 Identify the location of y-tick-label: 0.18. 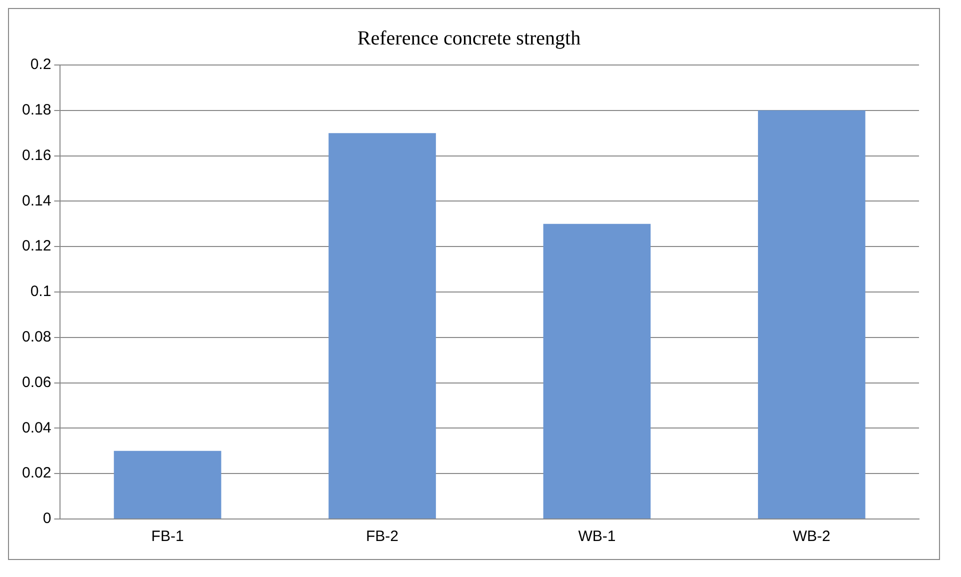
(37, 110).